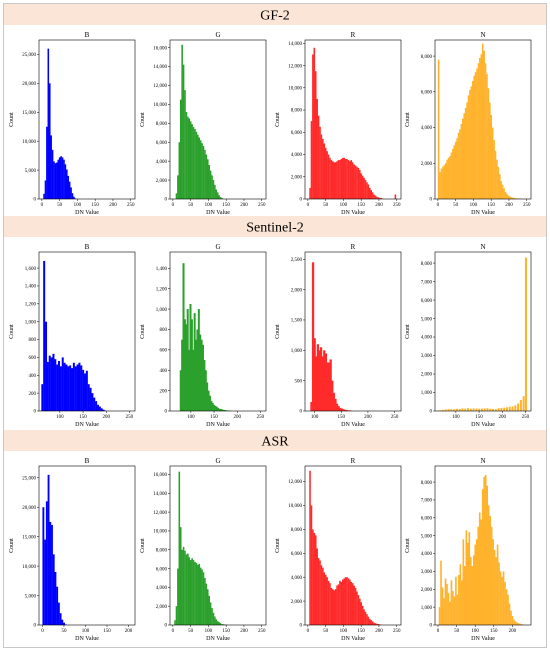 The height and width of the screenshot is (651, 550). What do you see at coordinates (379, 205) in the screenshot?
I see `x-tick-label: 200` at bounding box center [379, 205].